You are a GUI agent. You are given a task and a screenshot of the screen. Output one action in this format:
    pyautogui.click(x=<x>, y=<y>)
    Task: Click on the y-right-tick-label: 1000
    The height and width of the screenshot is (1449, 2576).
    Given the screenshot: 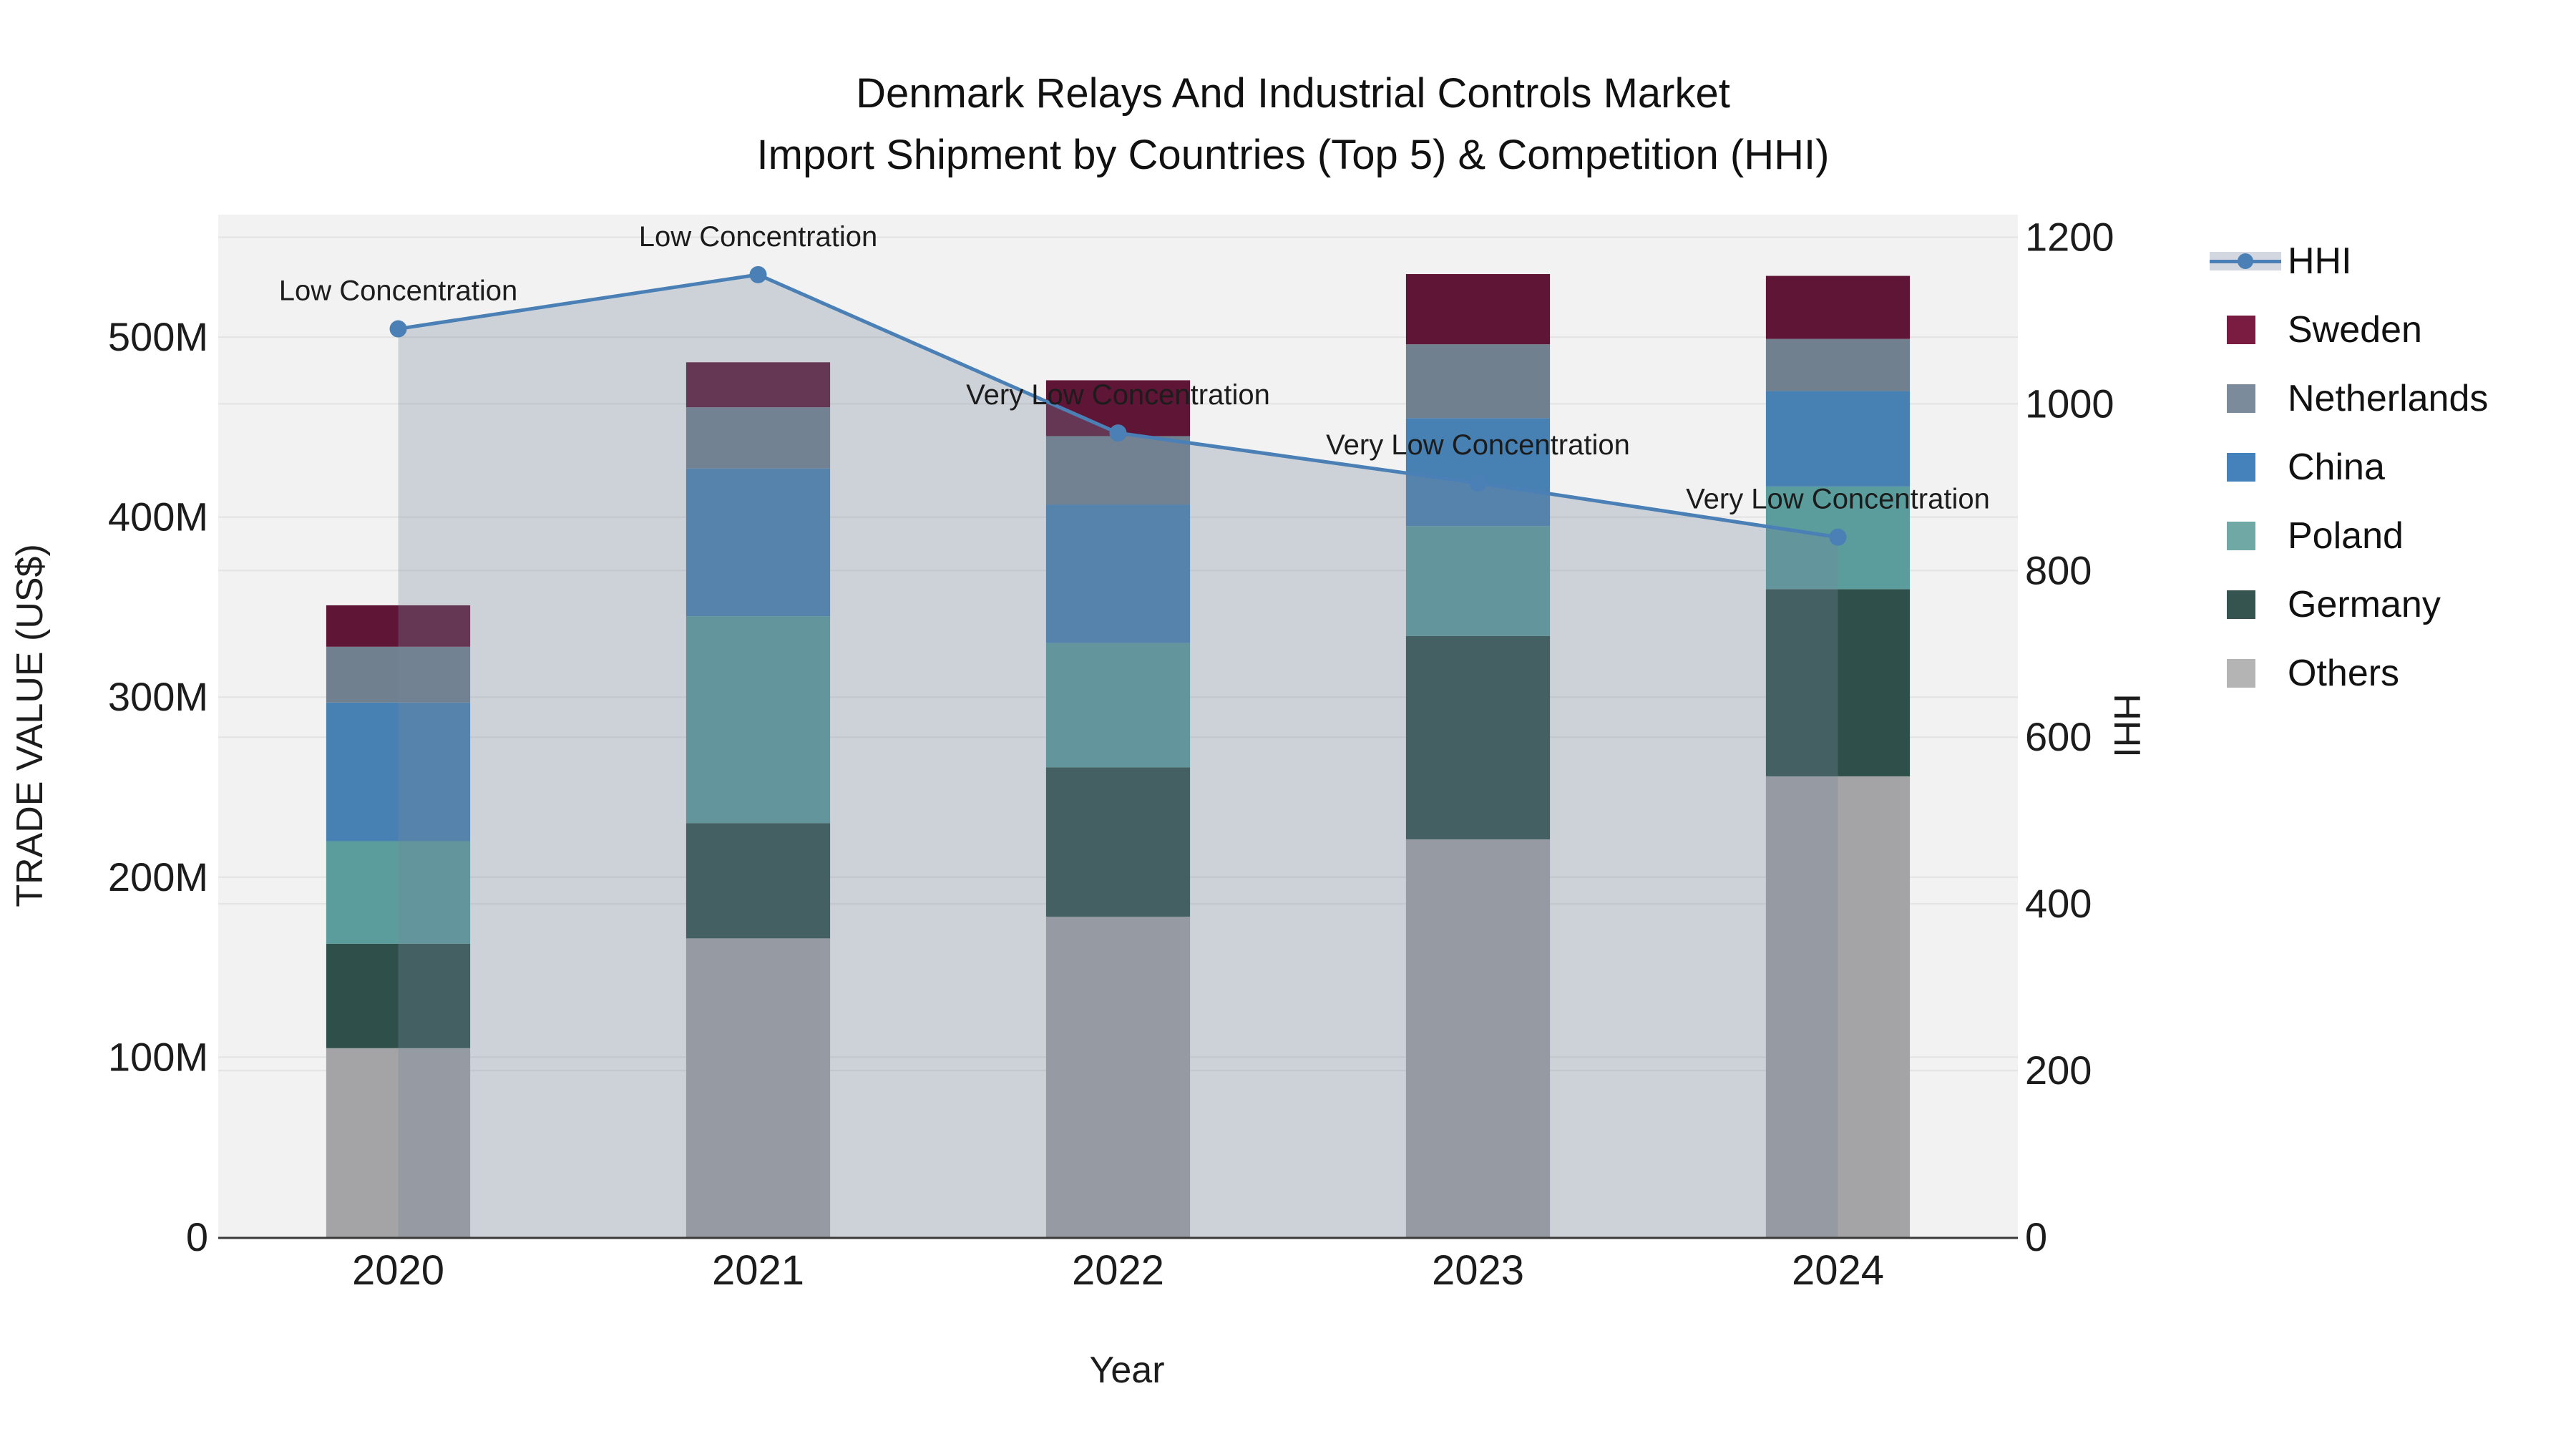 What is the action you would take?
    pyautogui.click(x=2069, y=403)
    